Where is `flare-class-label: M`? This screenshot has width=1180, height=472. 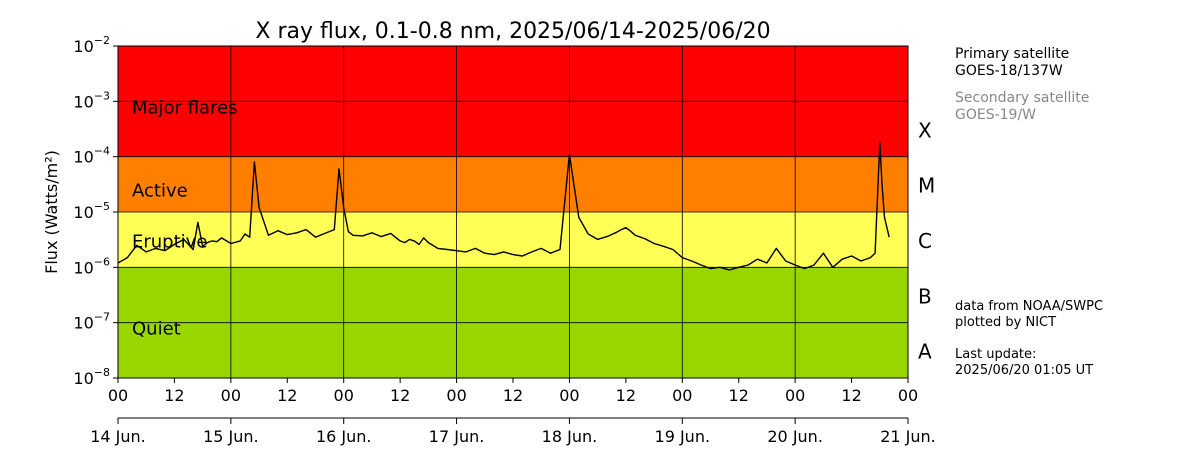 flare-class-label: M is located at coordinates (926, 186).